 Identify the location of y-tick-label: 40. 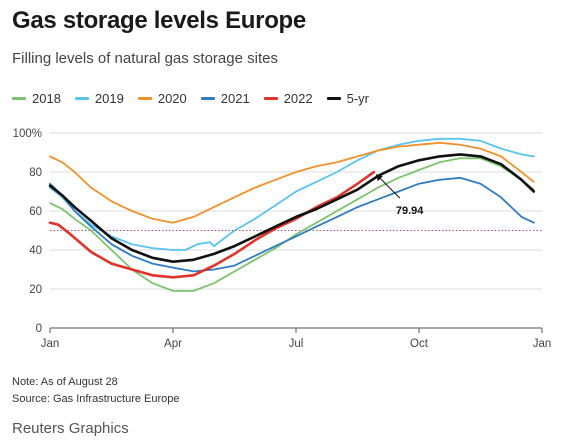
(35, 251).